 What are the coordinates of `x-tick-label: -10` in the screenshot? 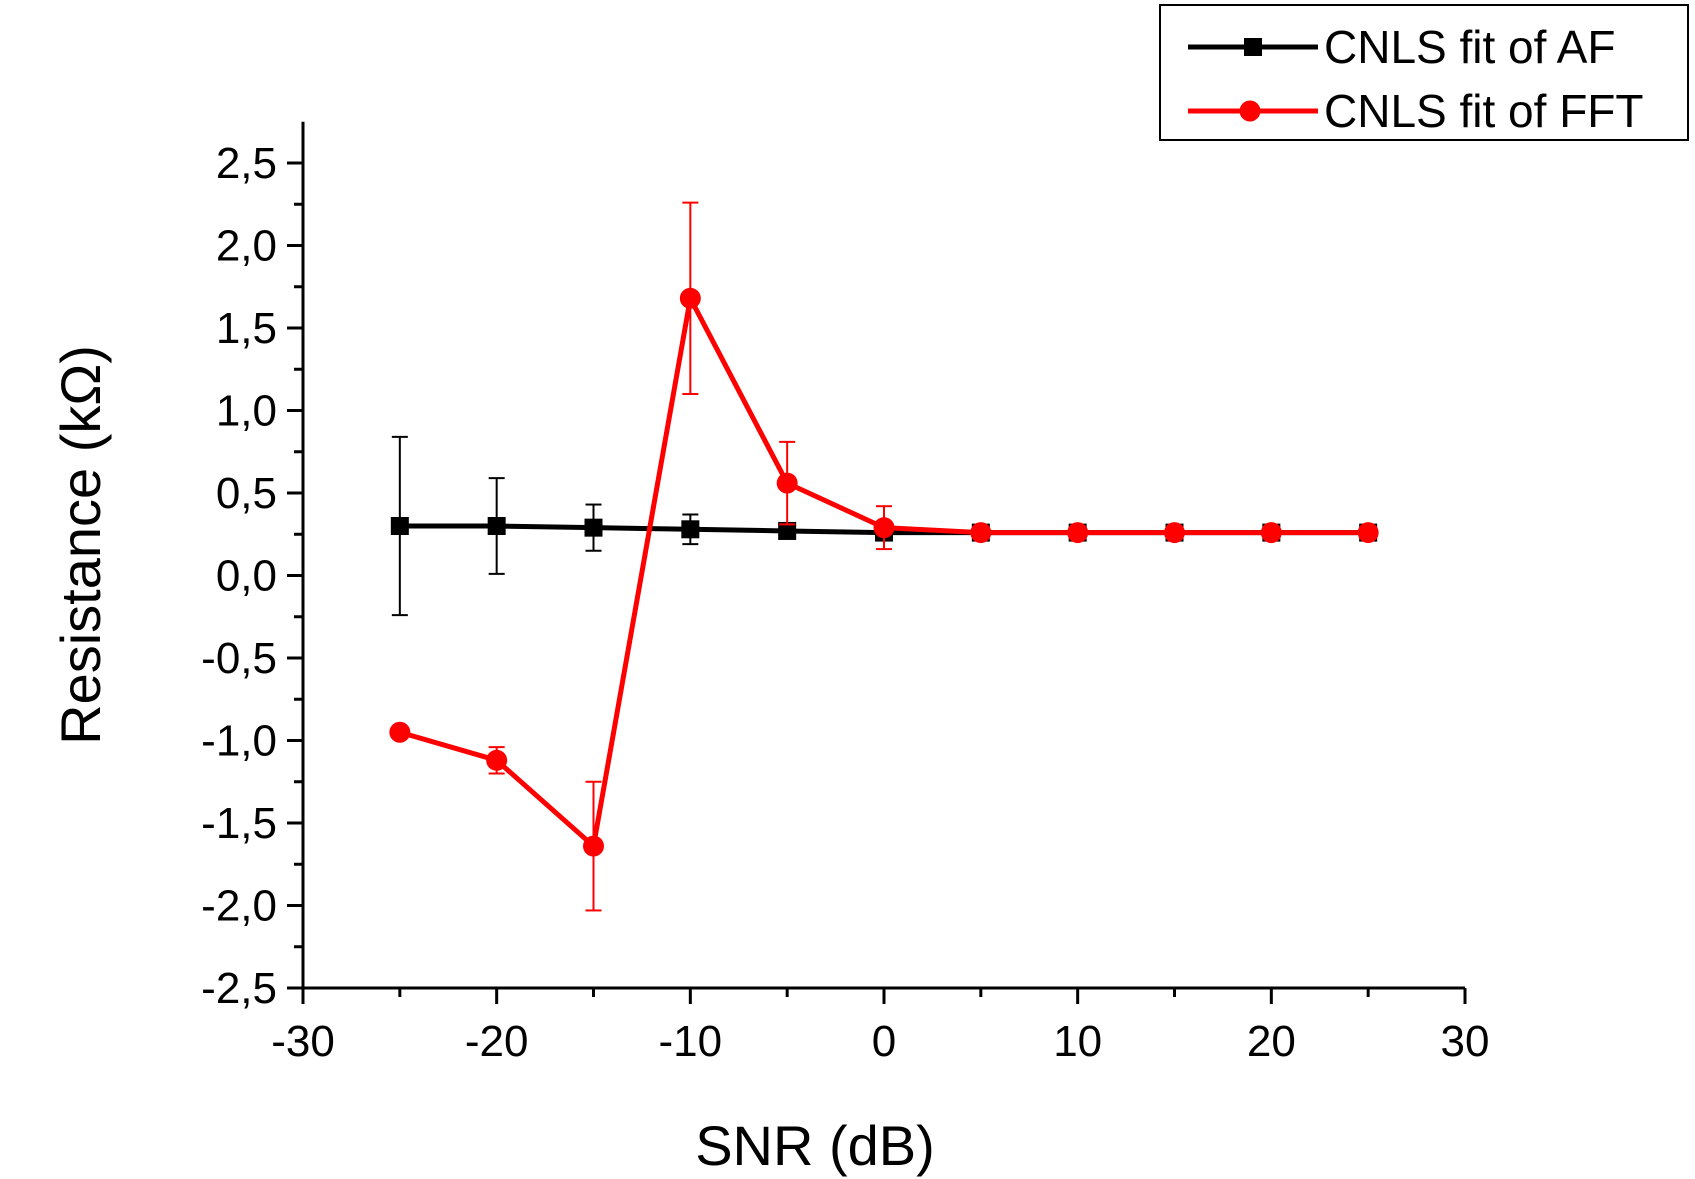 It's located at (691, 1041).